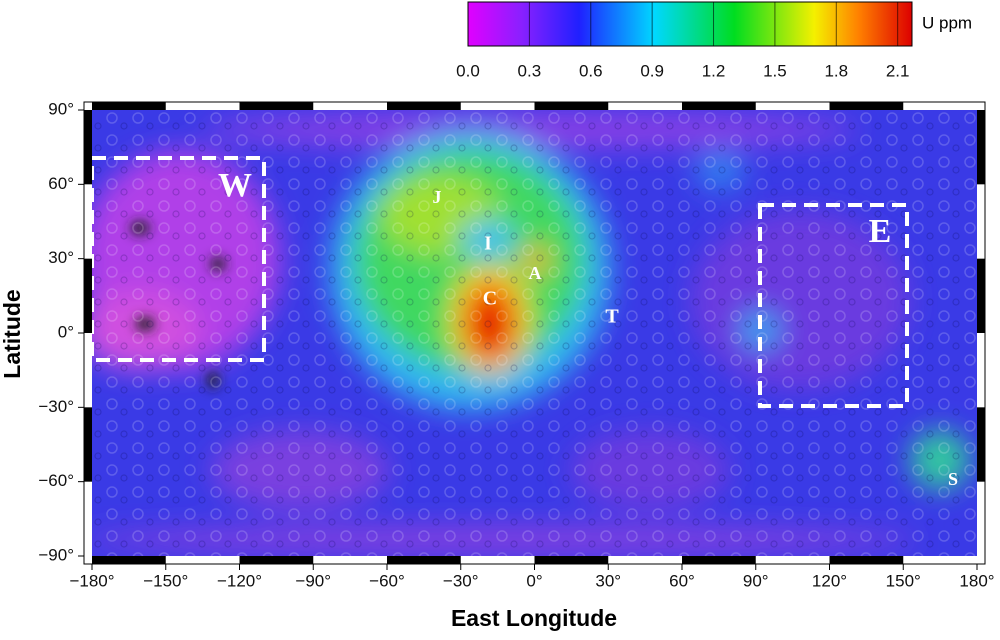 This screenshot has height=640, width=1000. Describe the element at coordinates (235, 185) in the screenshot. I see `region-label: W` at that location.